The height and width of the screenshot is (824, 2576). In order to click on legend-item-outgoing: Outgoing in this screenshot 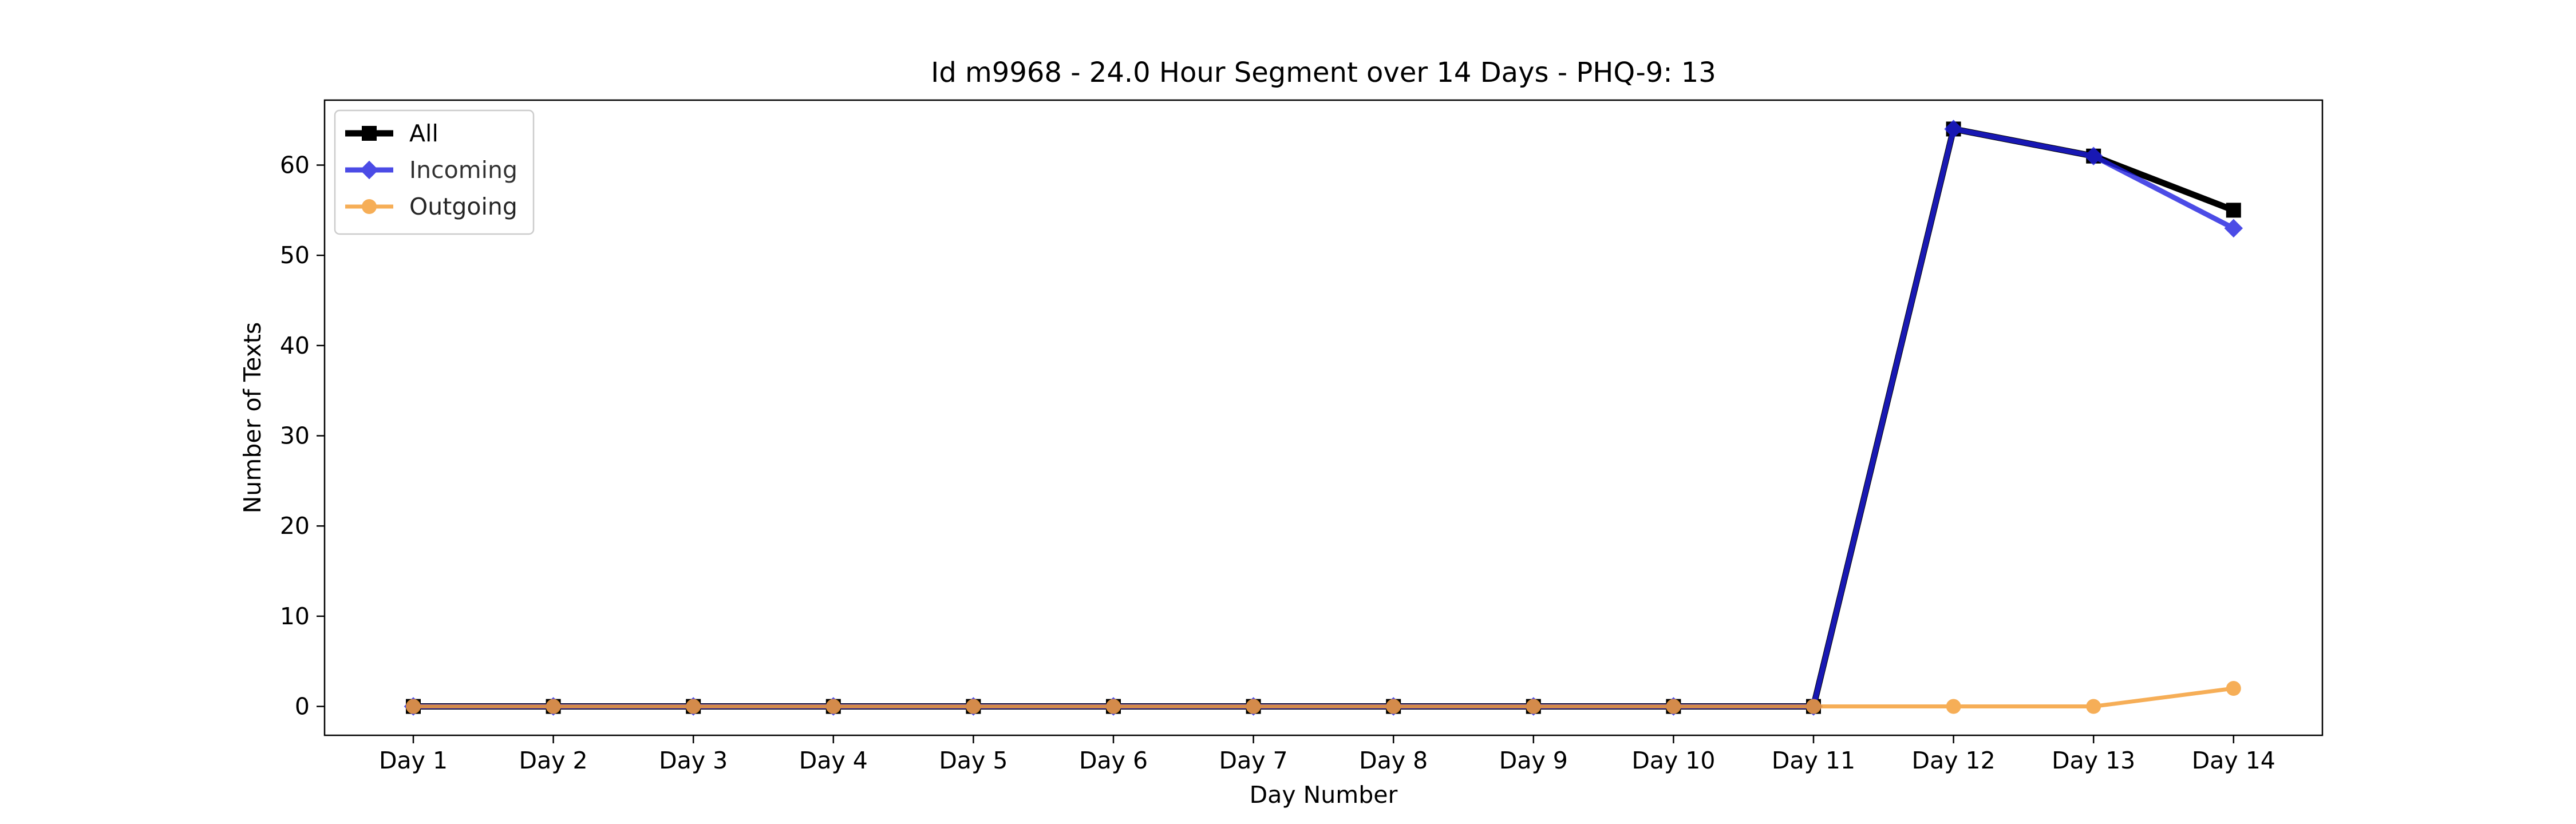, I will do `click(431, 206)`.